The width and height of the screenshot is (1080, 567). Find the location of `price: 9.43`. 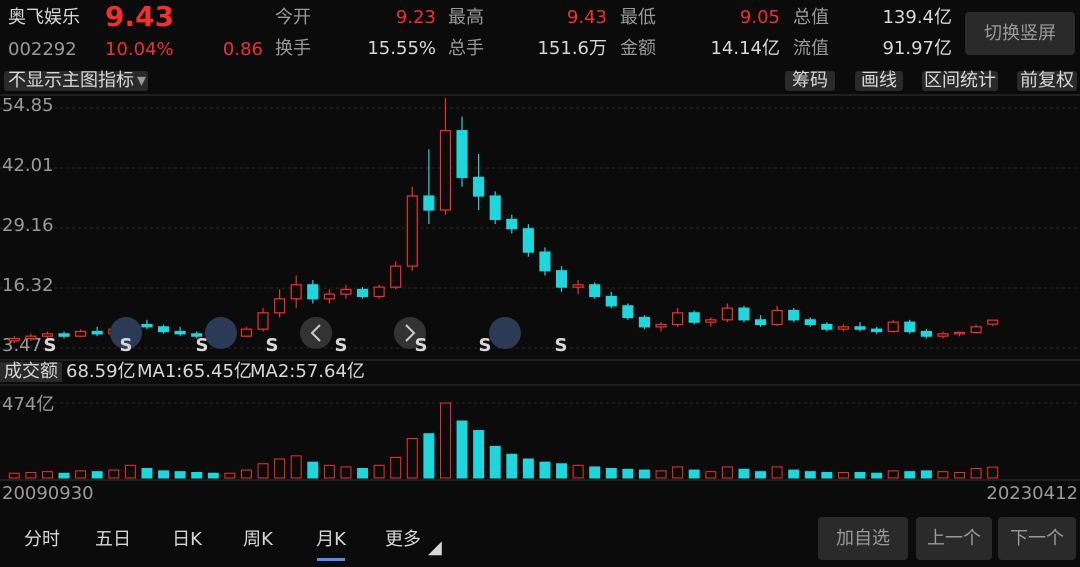

price: 9.43 is located at coordinates (139, 16).